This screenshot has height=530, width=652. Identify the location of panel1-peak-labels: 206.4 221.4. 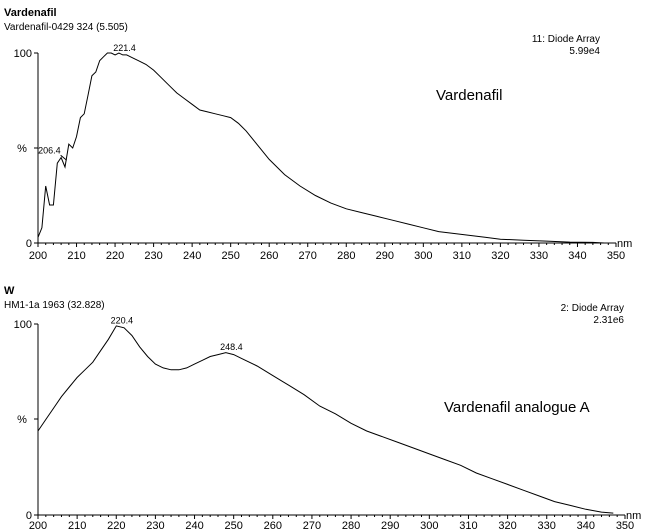
(87, 102).